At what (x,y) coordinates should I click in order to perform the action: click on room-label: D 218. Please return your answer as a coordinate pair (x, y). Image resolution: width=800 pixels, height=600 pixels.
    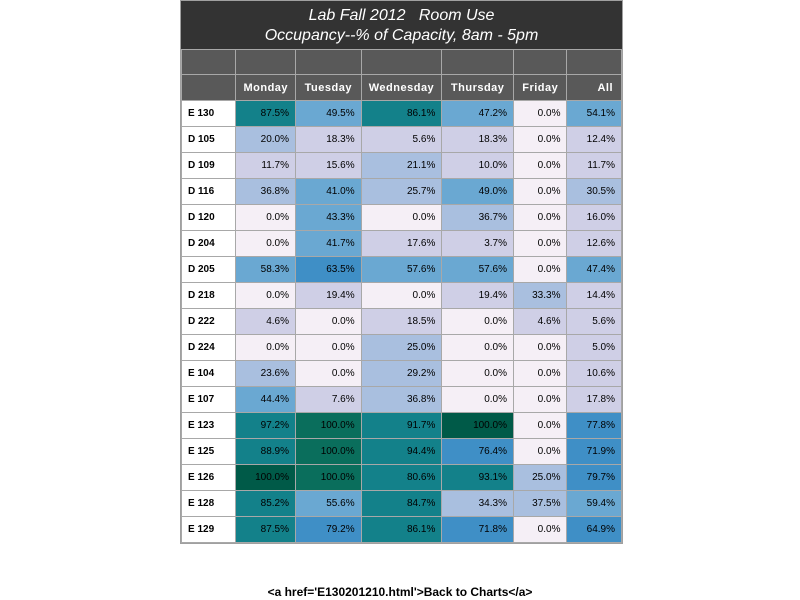
    Looking at the image, I should click on (209, 295).